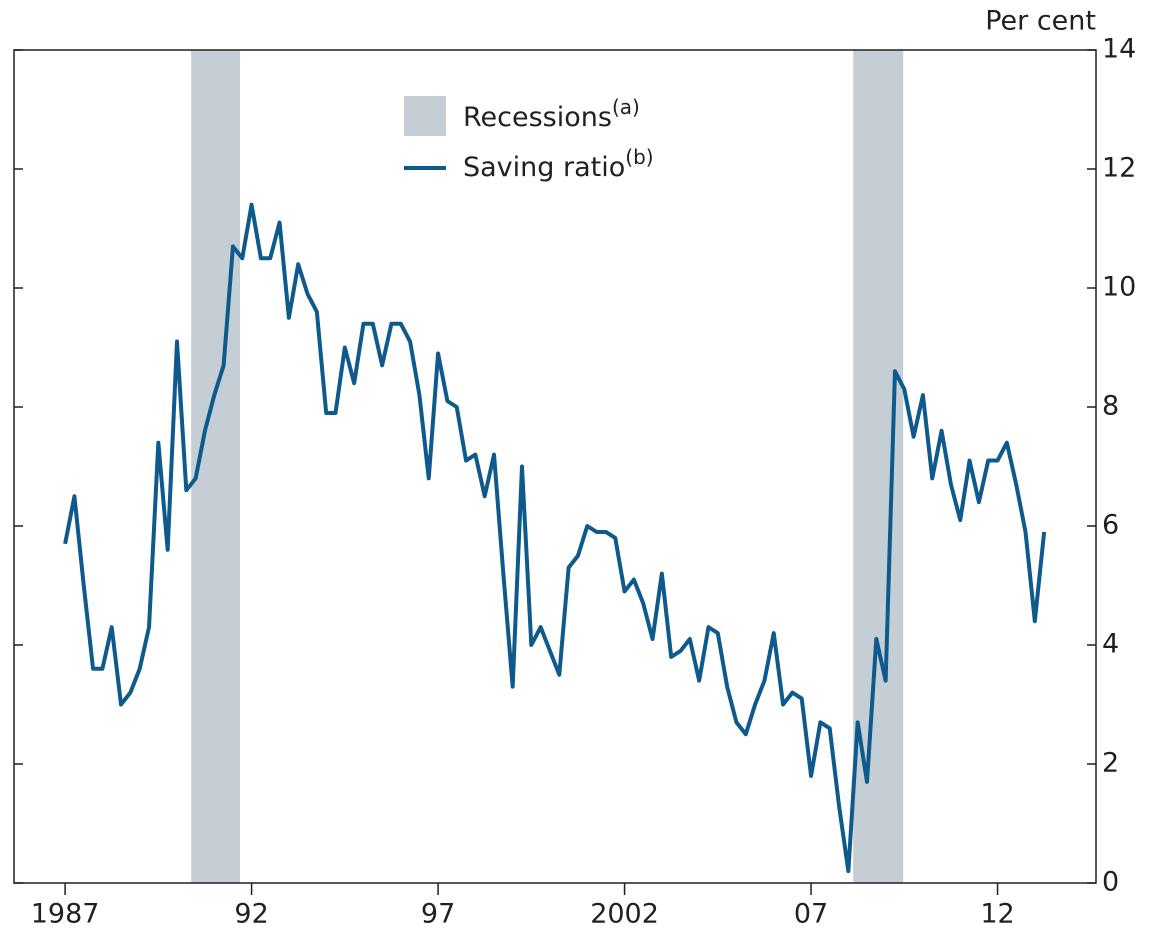 The width and height of the screenshot is (1153, 930). What do you see at coordinates (1040, 21) in the screenshot?
I see `y-axis-label: Per cent` at bounding box center [1040, 21].